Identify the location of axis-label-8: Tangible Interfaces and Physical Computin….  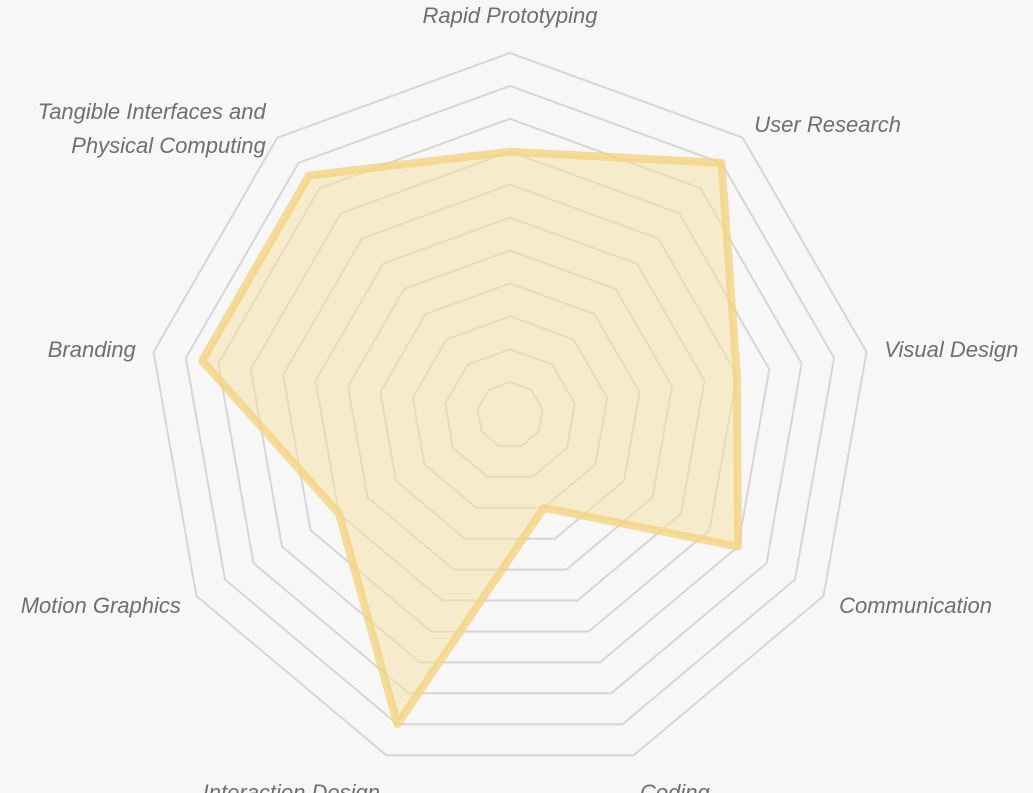
(152, 128).